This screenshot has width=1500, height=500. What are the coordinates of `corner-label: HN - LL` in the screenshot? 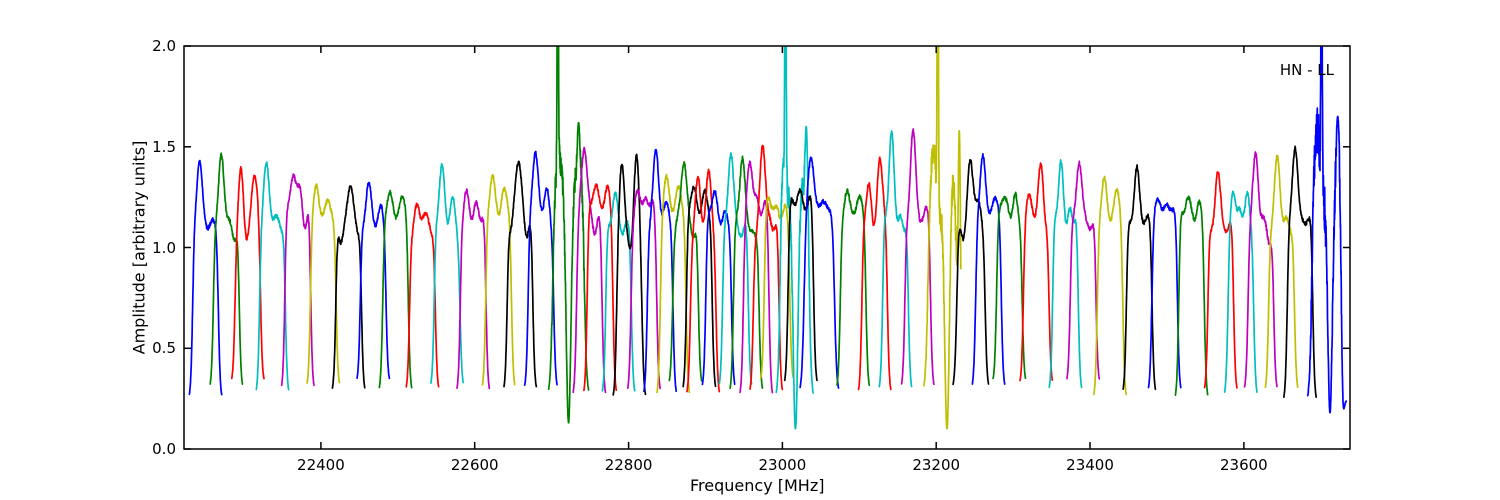 It's located at (1306, 70).